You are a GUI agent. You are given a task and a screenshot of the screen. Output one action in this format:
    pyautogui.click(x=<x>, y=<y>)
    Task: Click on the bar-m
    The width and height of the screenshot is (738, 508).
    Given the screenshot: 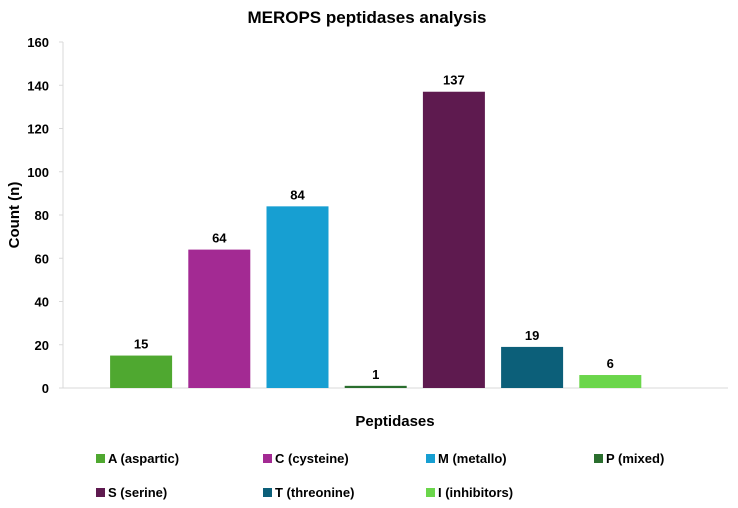 What is the action you would take?
    pyautogui.click(x=297, y=297)
    